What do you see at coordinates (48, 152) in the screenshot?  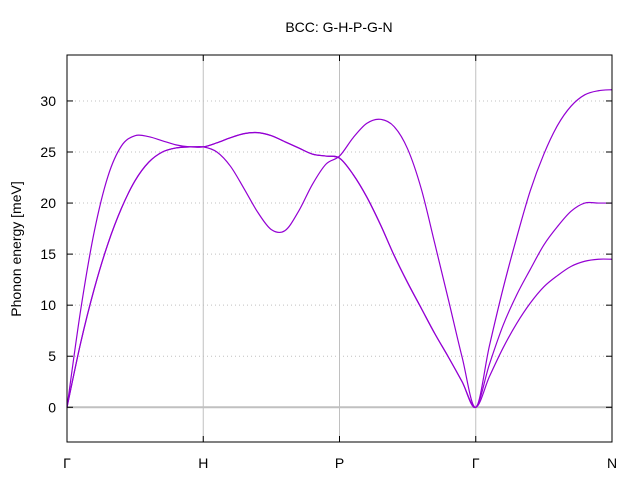 I see `y-tick-label: 25` at bounding box center [48, 152].